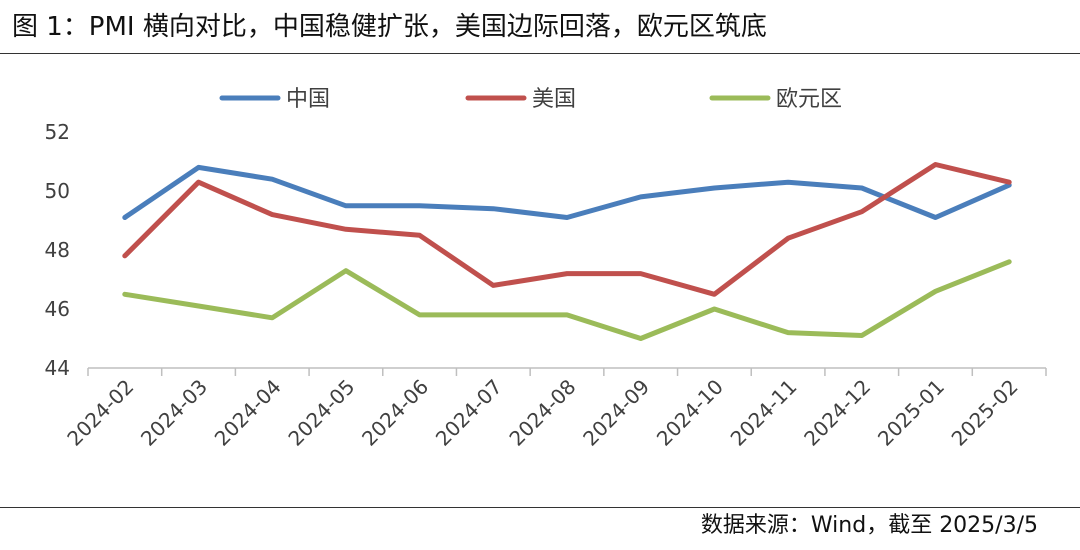  Describe the element at coordinates (837, 413) in the screenshot. I see `x-tick-label: 2024-12` at that location.